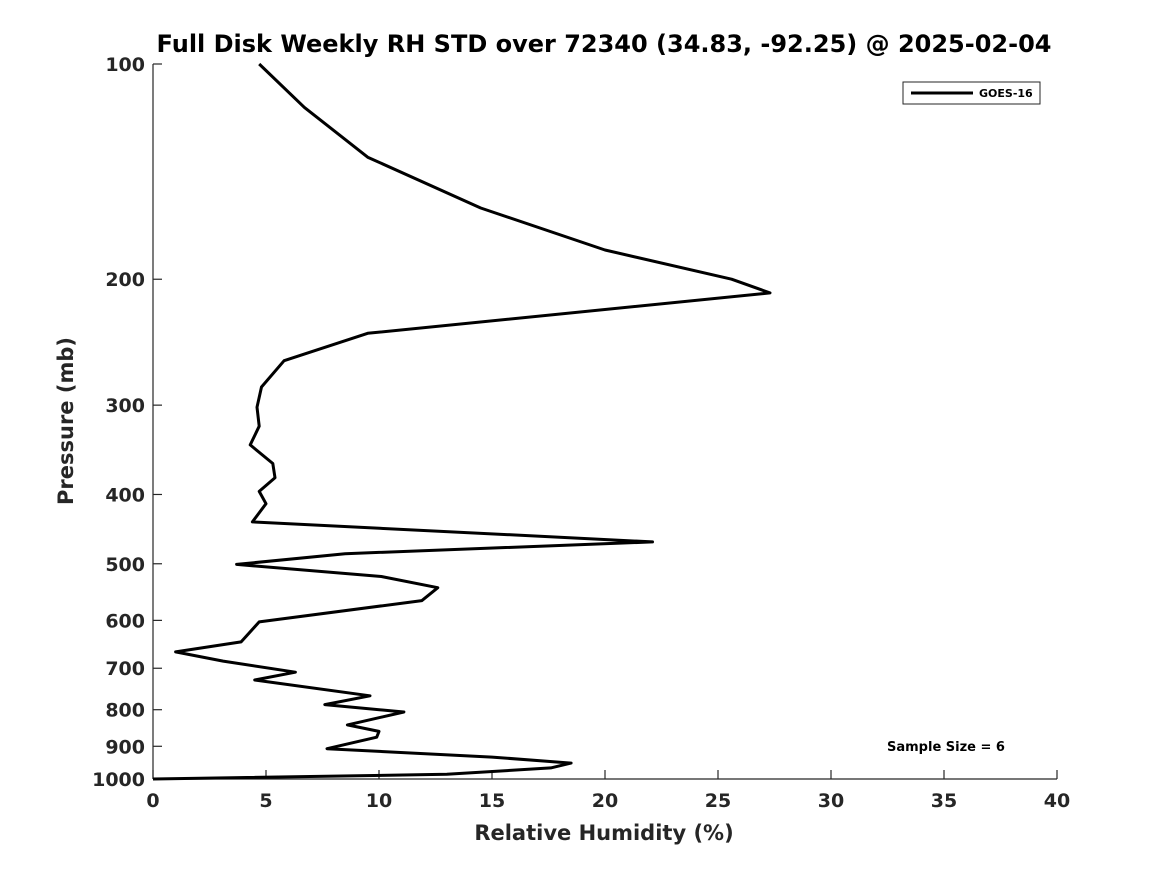  Describe the element at coordinates (605, 801) in the screenshot. I see `x-tick-label: 20` at that location.